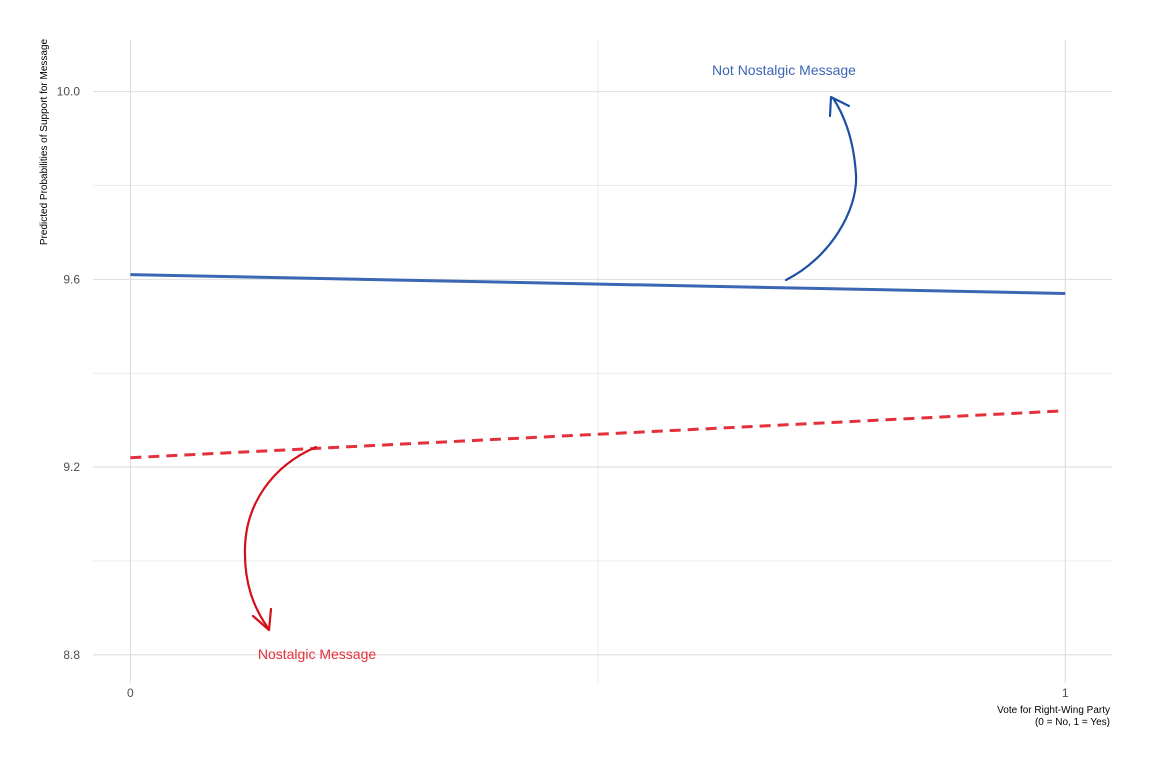 The height and width of the screenshot is (768, 1152). What do you see at coordinates (71, 467) in the screenshot?
I see `y-tick-label: 9.2` at bounding box center [71, 467].